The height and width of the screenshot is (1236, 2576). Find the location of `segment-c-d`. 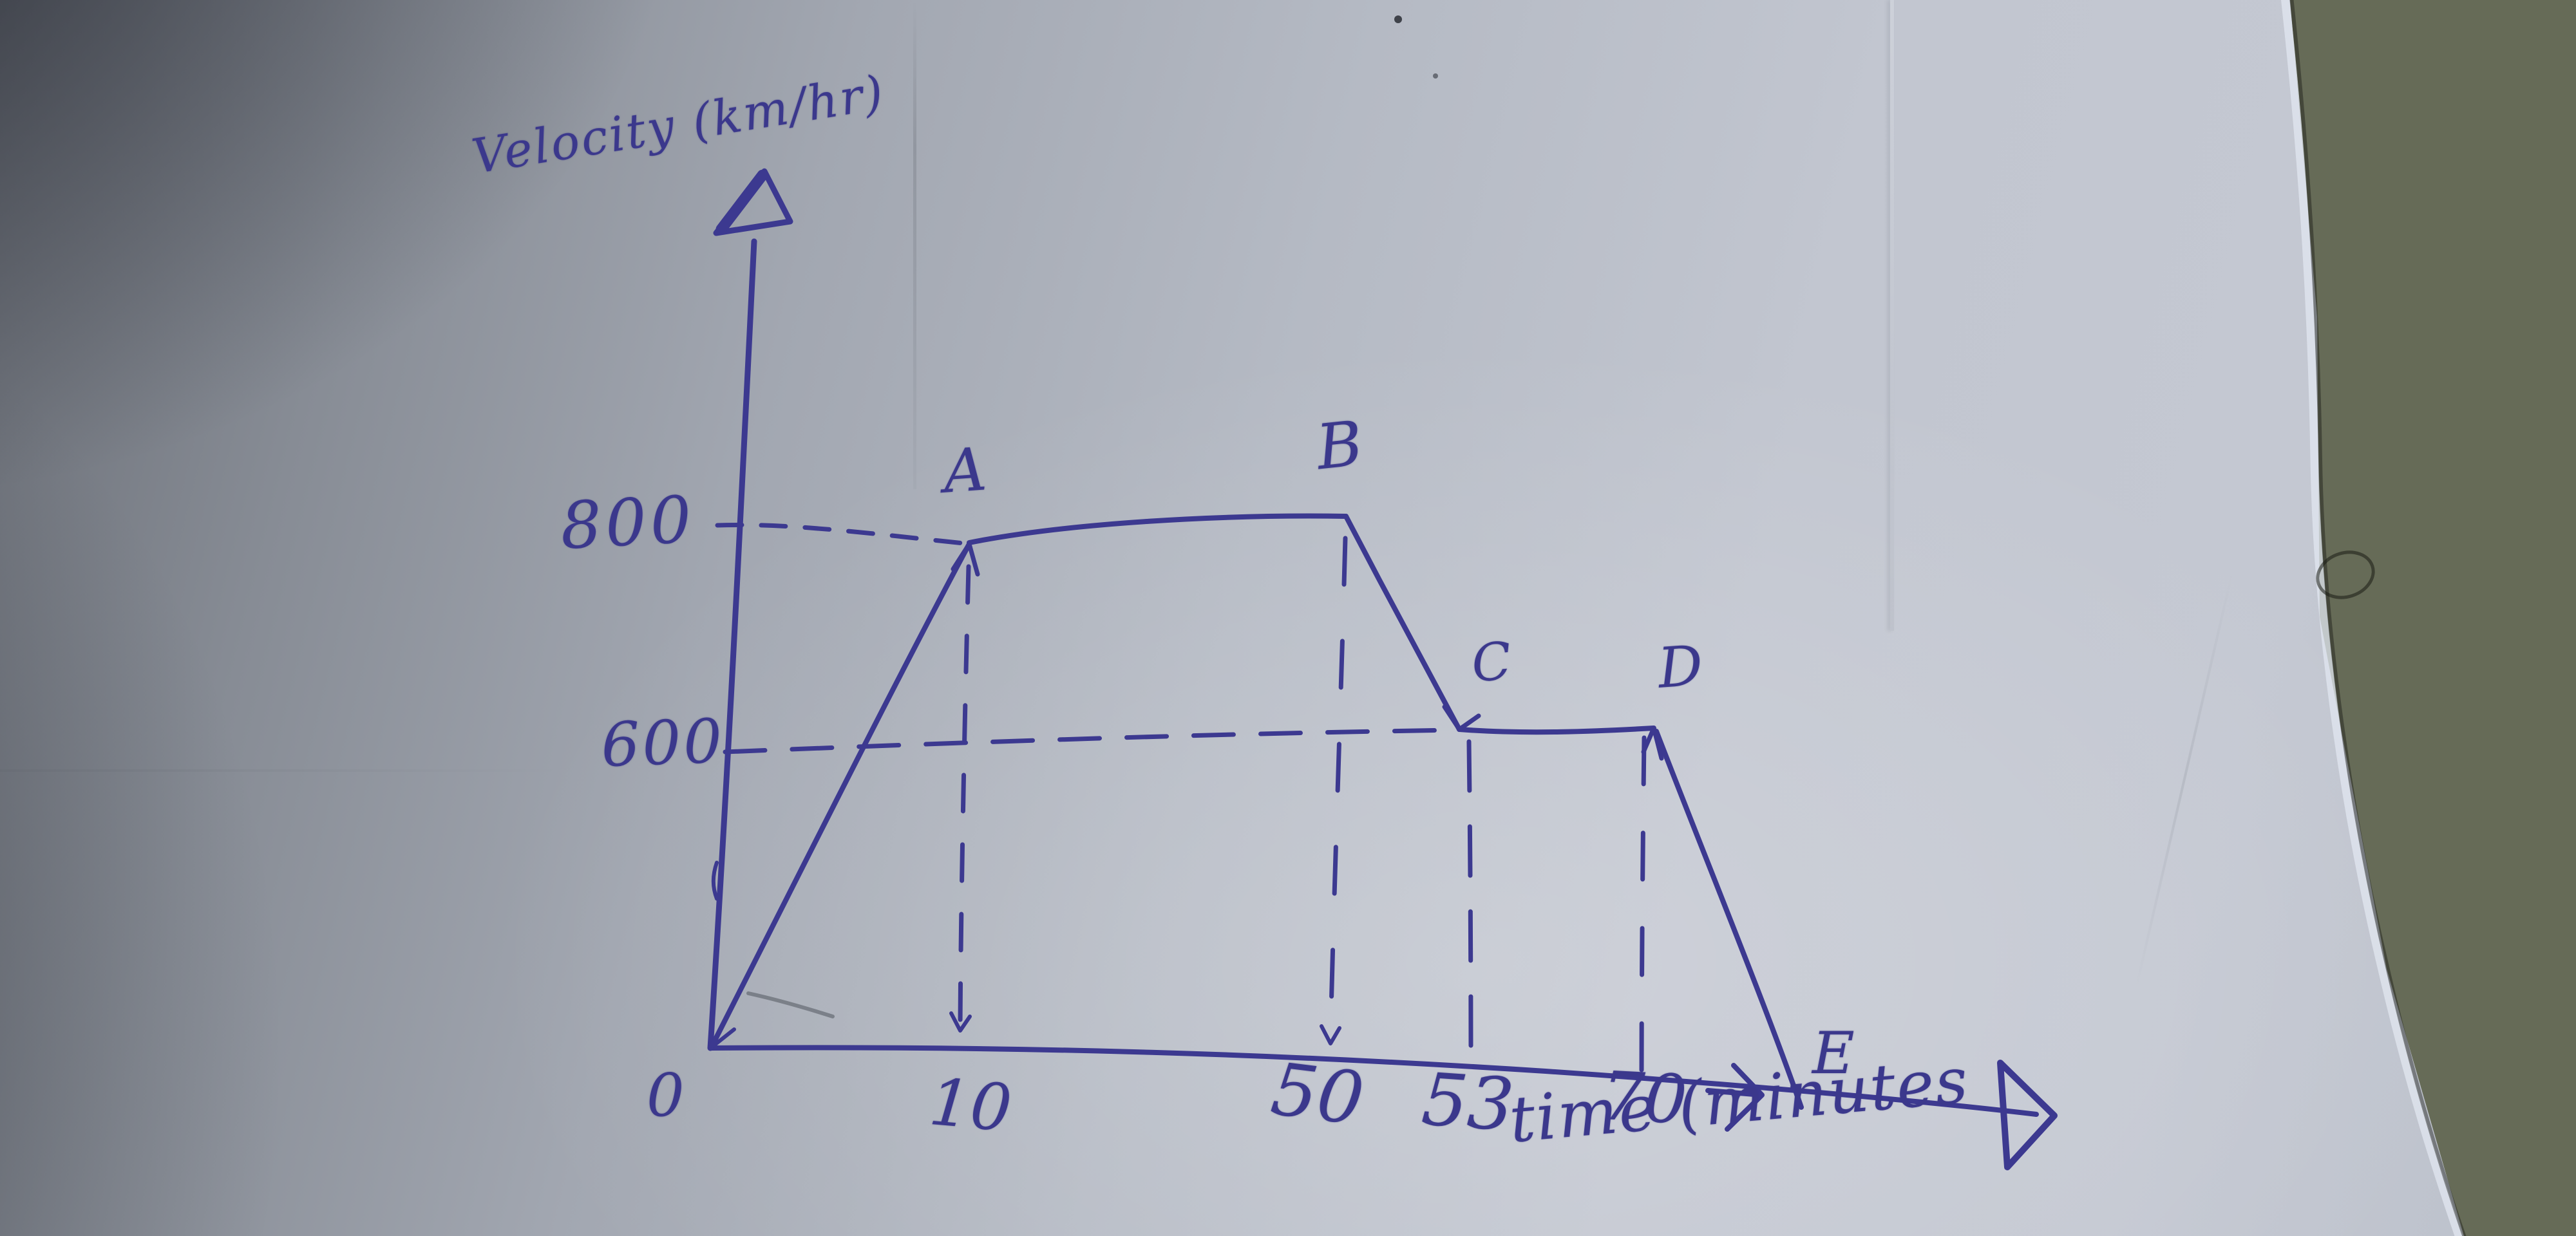

segment-c-d is located at coordinates (1556, 731).